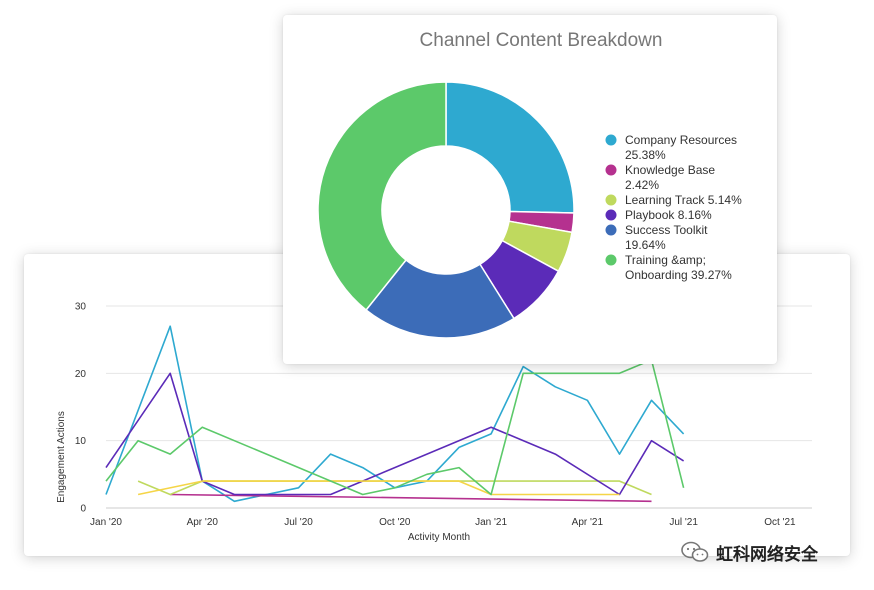  What do you see at coordinates (642, 185) in the screenshot?
I see `legend-value: 2.42%` at bounding box center [642, 185].